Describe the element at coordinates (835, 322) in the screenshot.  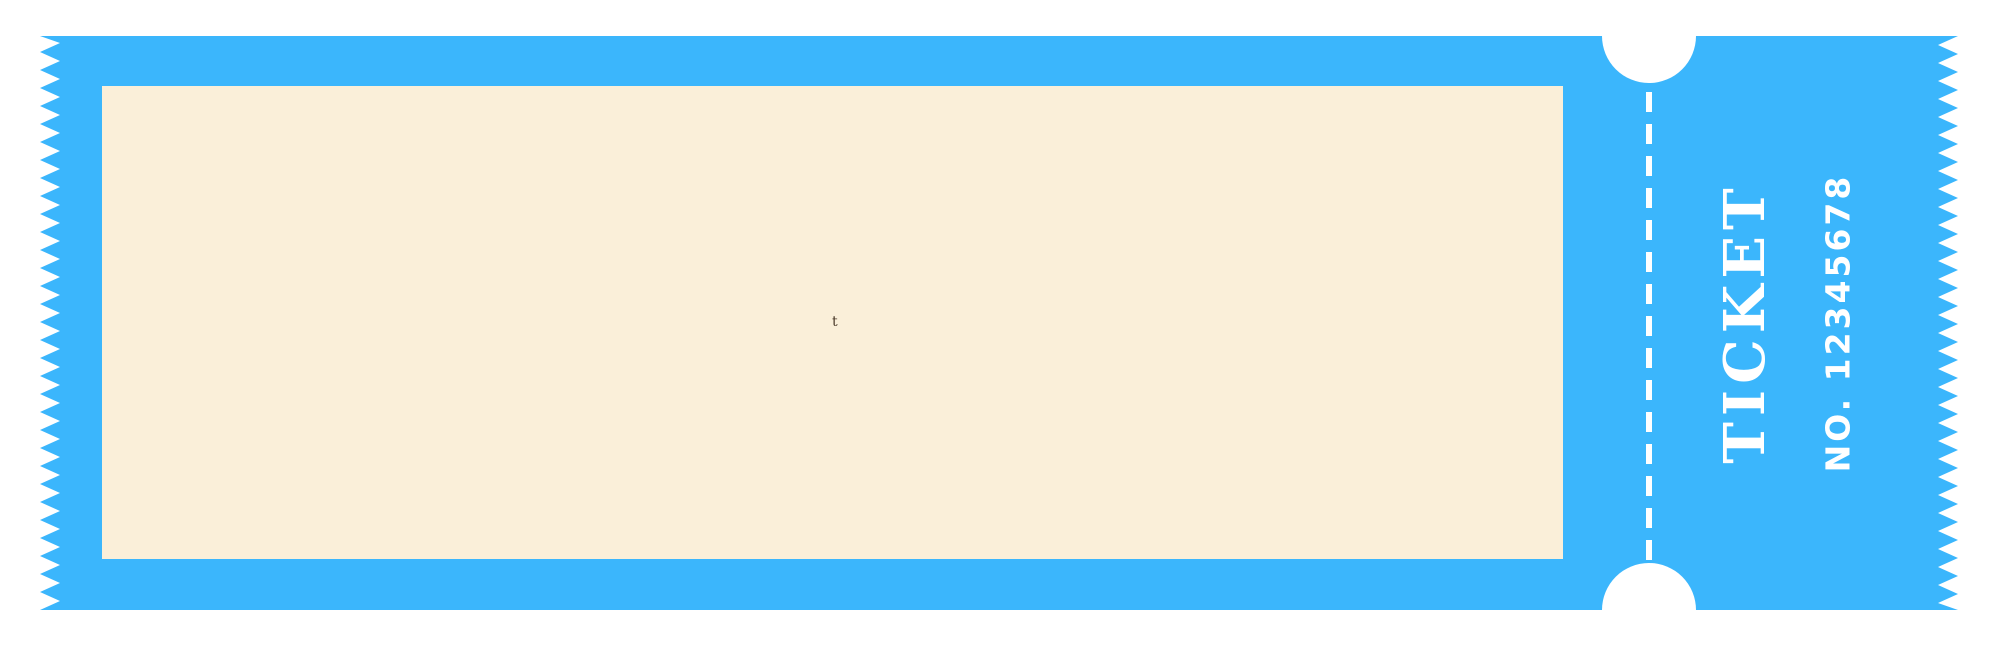
I see `main-area-text: t` at that location.